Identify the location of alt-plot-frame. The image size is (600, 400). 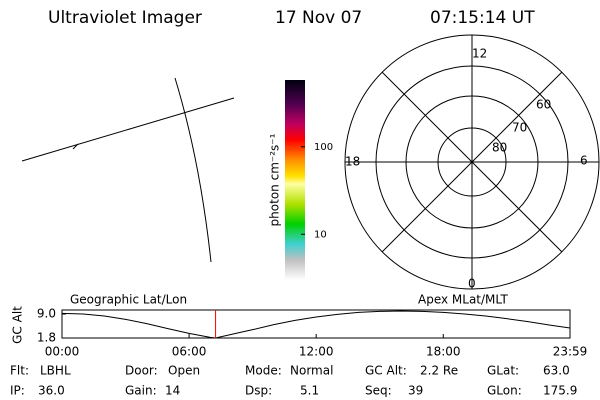
(316, 324).